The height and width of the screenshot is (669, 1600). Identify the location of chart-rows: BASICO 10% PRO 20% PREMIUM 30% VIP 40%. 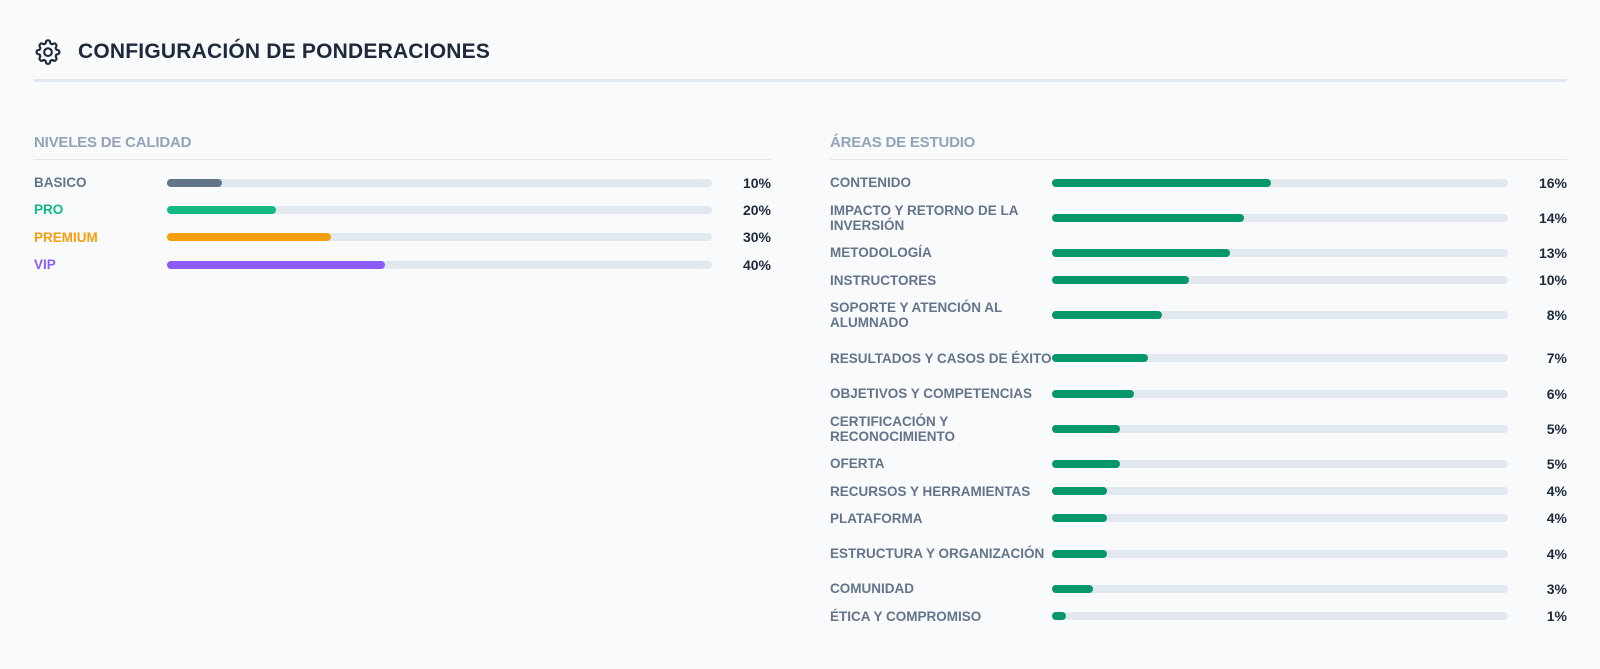
(402, 223).